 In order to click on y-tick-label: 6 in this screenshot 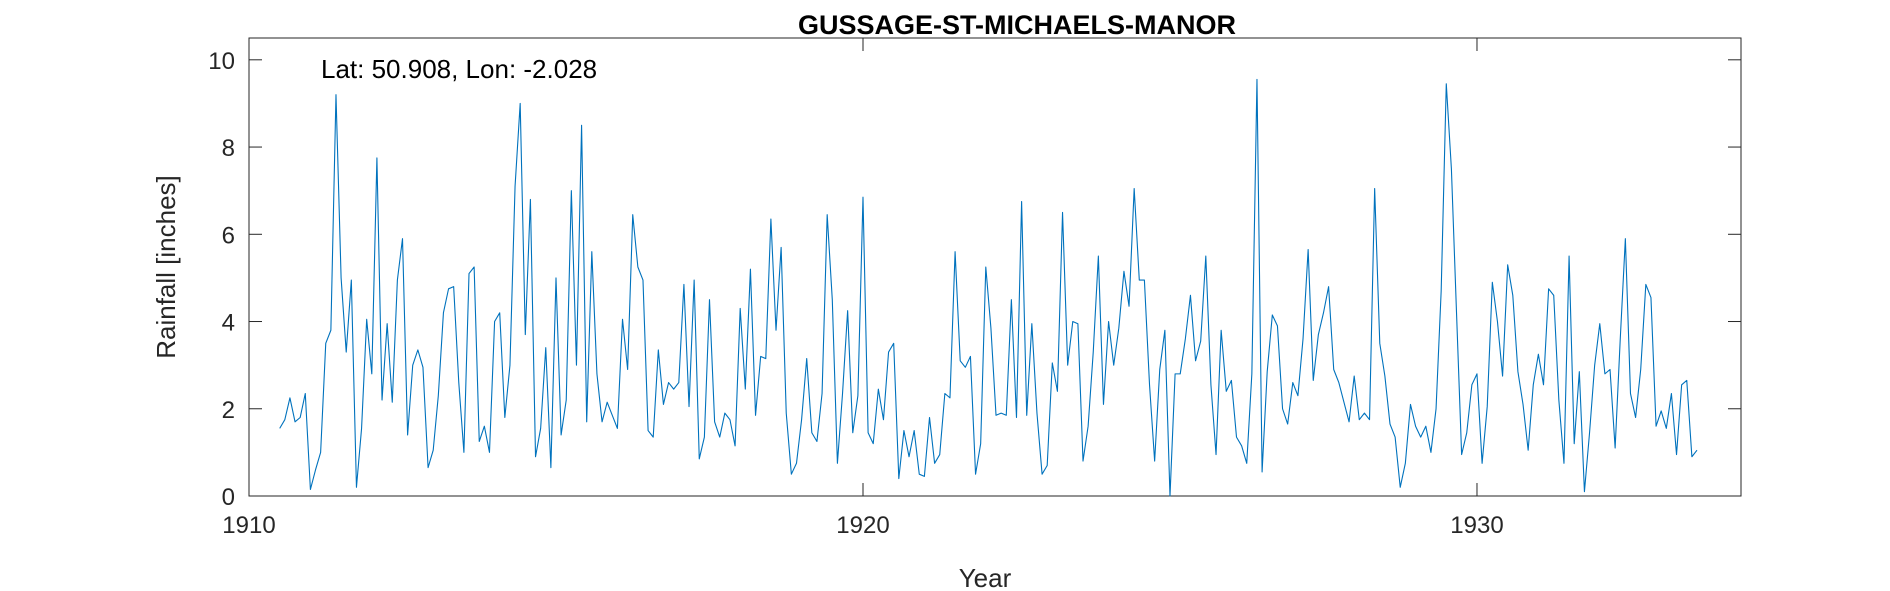, I will do `click(228, 235)`.